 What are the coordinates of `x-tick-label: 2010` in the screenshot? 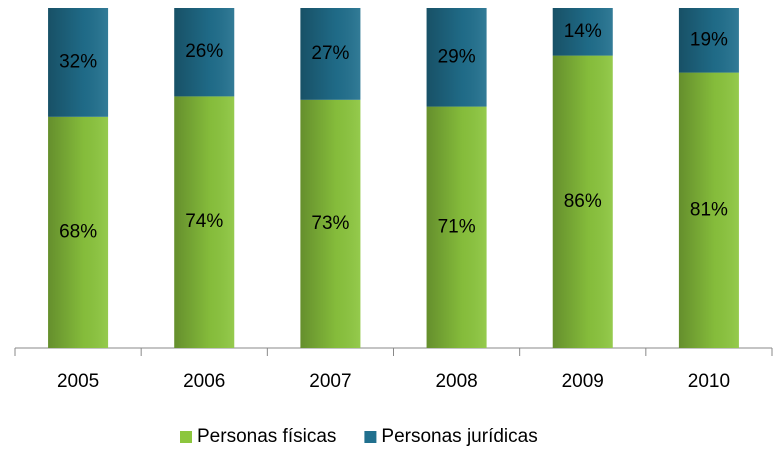 It's located at (709, 381).